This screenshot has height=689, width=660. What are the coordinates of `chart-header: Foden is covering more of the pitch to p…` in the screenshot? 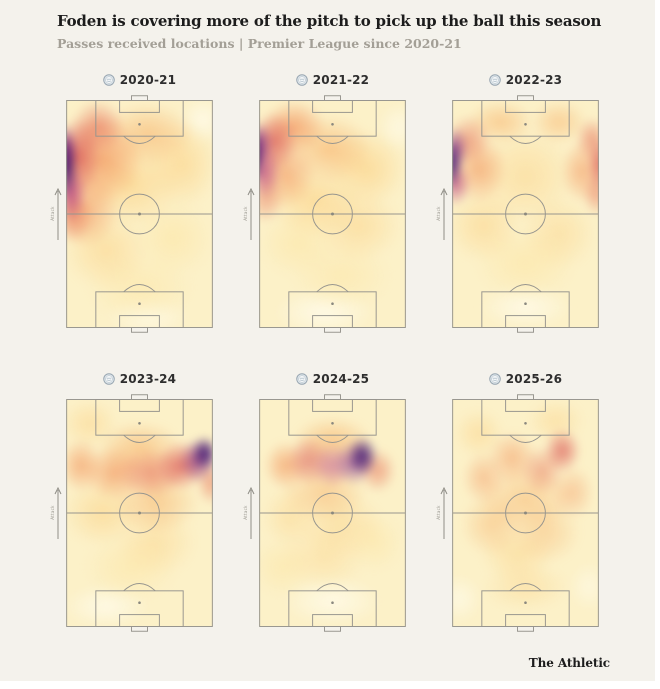 It's located at (327, 25).